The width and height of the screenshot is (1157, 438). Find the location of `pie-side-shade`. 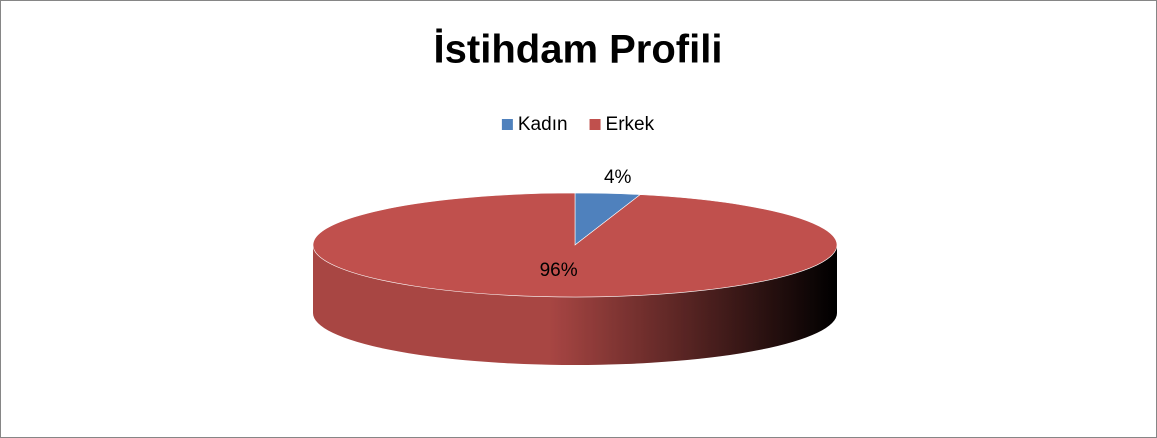

pie-side-shade is located at coordinates (575, 305).